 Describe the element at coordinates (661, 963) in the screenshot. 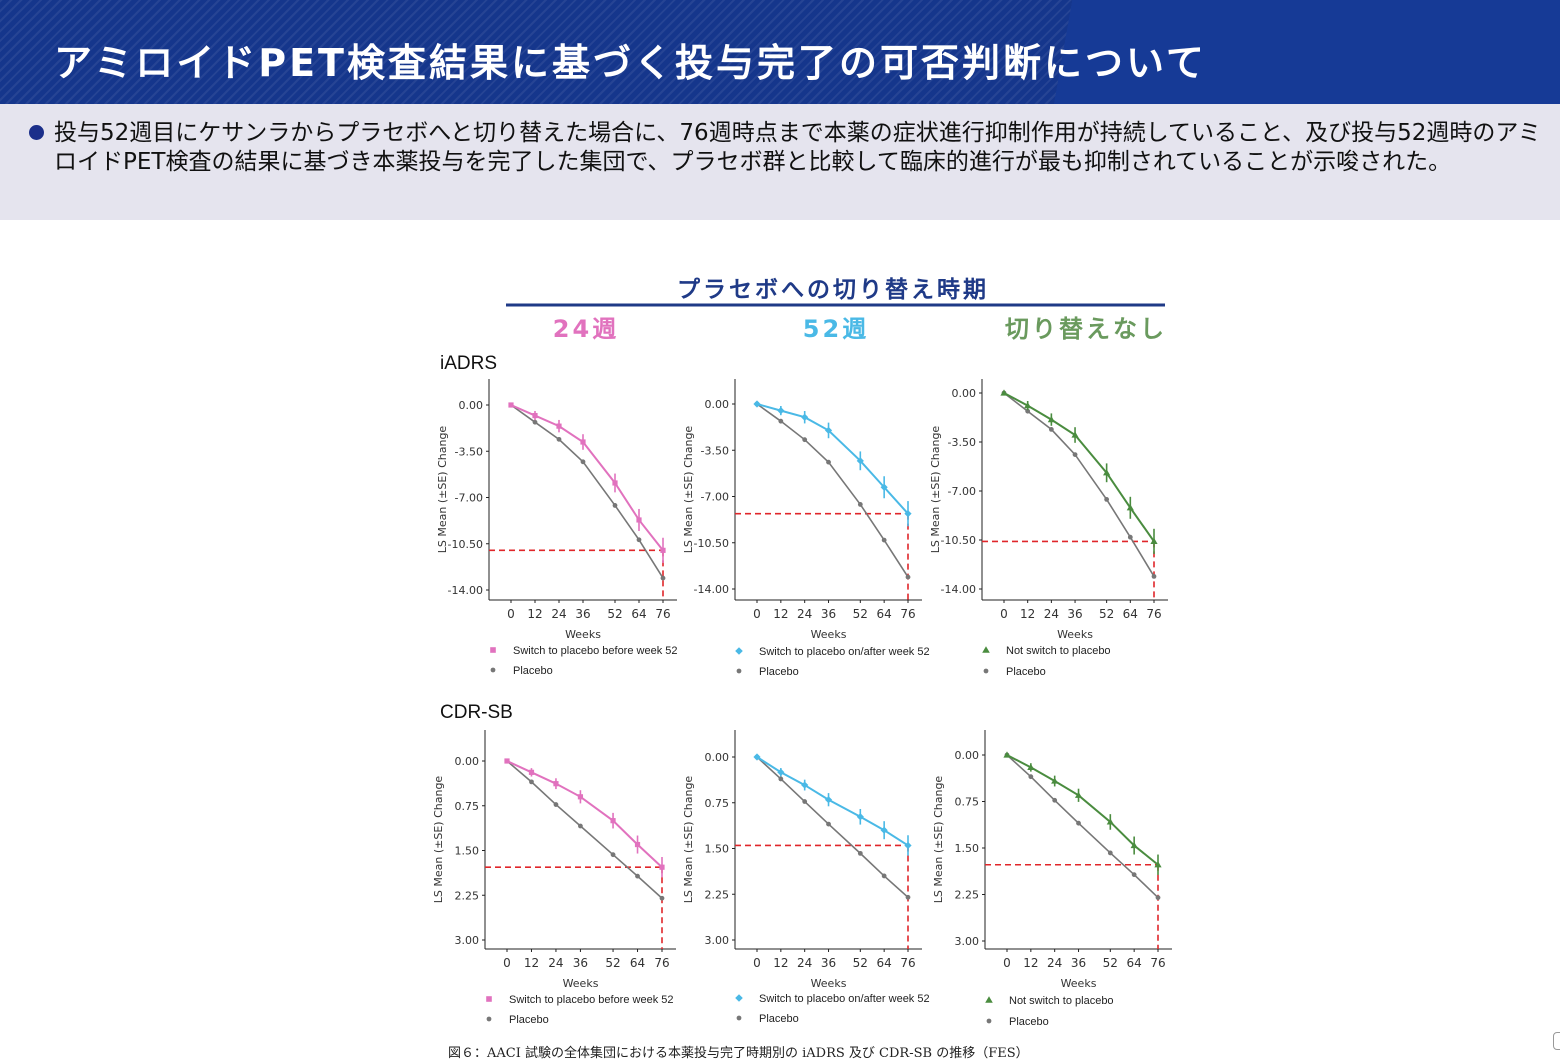

I see `panel4-x-tick-label: 76` at that location.